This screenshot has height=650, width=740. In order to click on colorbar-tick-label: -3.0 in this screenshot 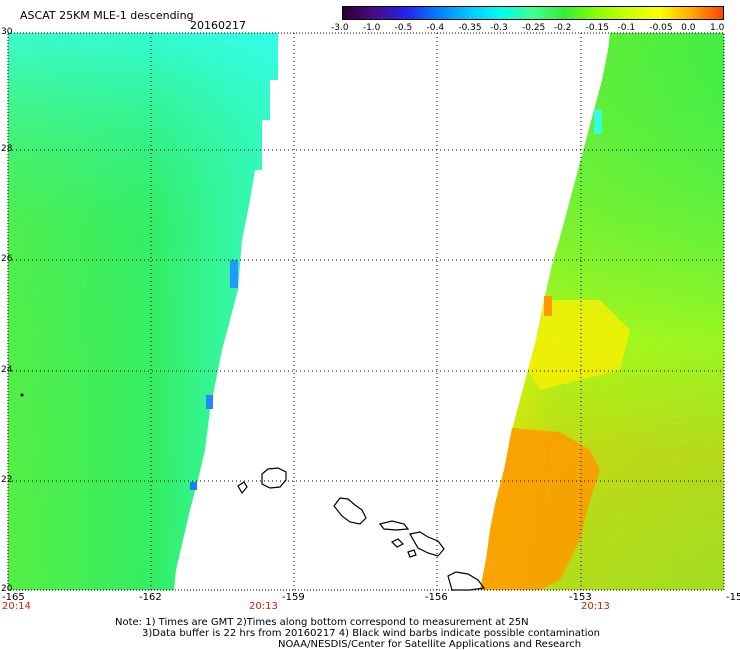, I will do `click(340, 28)`.